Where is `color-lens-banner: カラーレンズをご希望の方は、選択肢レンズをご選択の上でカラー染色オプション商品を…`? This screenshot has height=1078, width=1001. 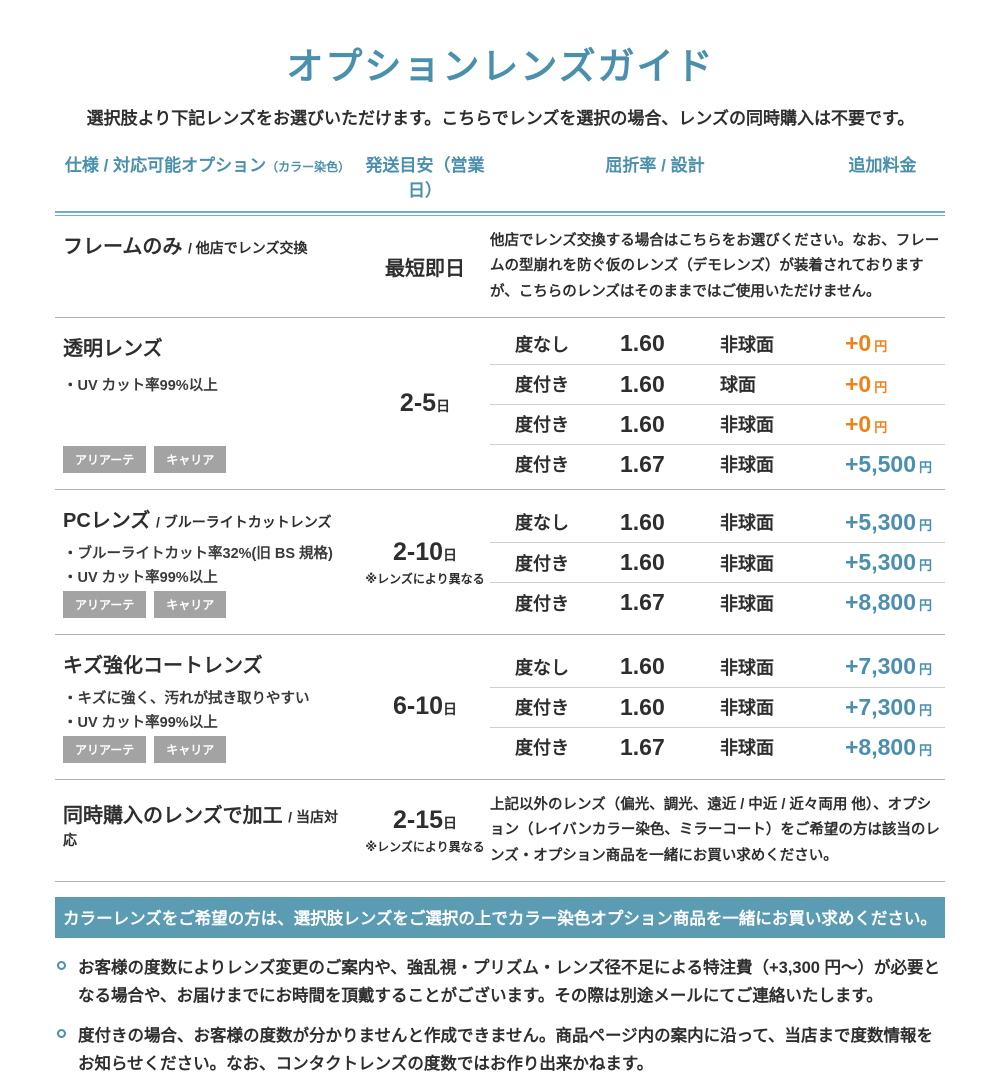 color-lens-banner: カラーレンズをご希望の方は、選択肢レンズをご選択の上でカラー染色オプション商品を… is located at coordinates (500, 917).